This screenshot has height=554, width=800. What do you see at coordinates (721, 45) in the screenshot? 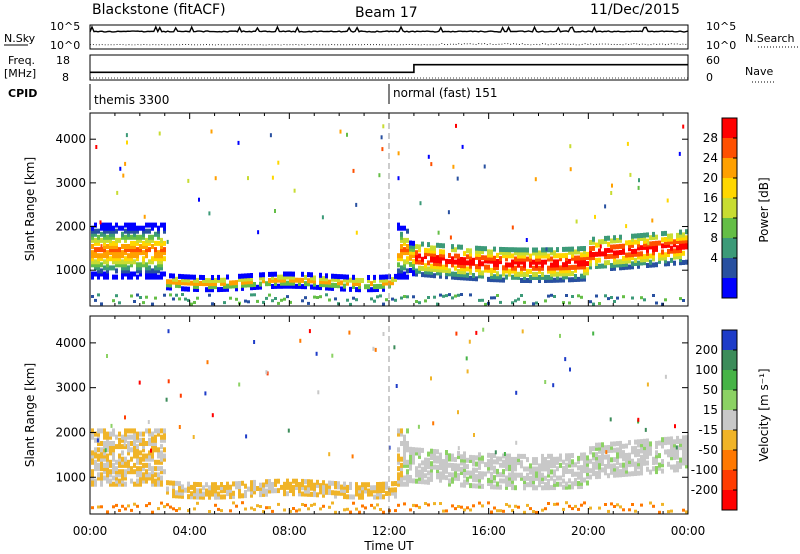
I see `nsearch-tick-bottom: 10^0` at bounding box center [721, 45].